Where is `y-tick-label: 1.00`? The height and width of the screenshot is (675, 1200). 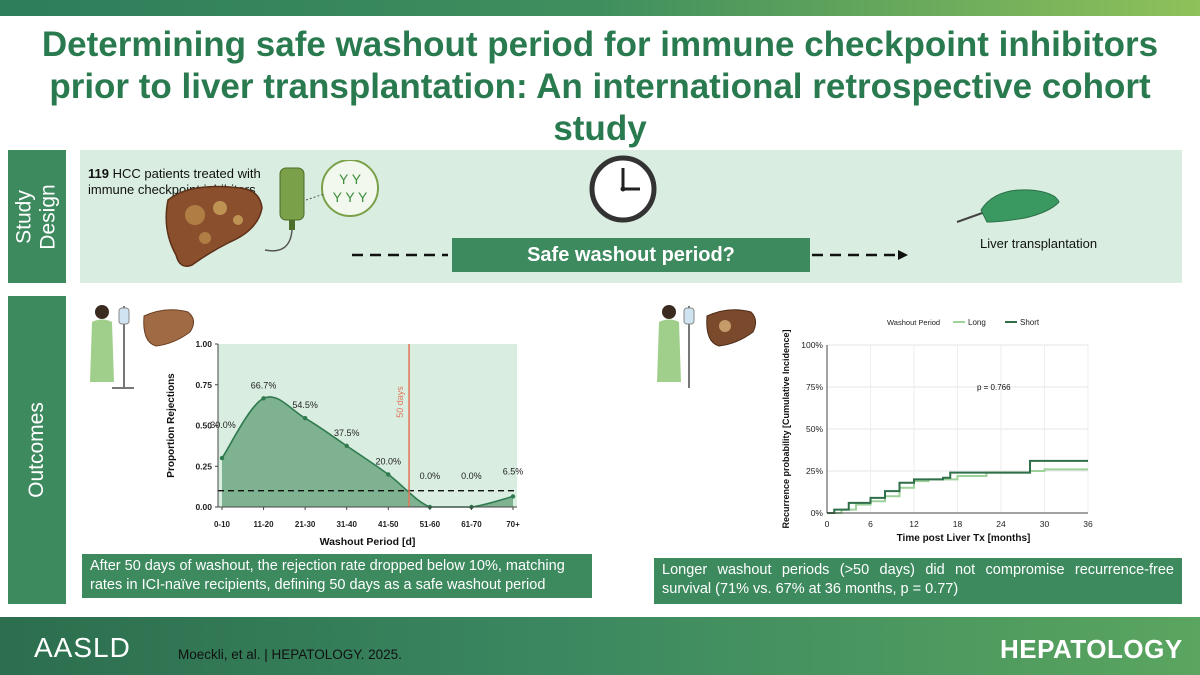
y-tick-label: 1.00 is located at coordinates (203, 344).